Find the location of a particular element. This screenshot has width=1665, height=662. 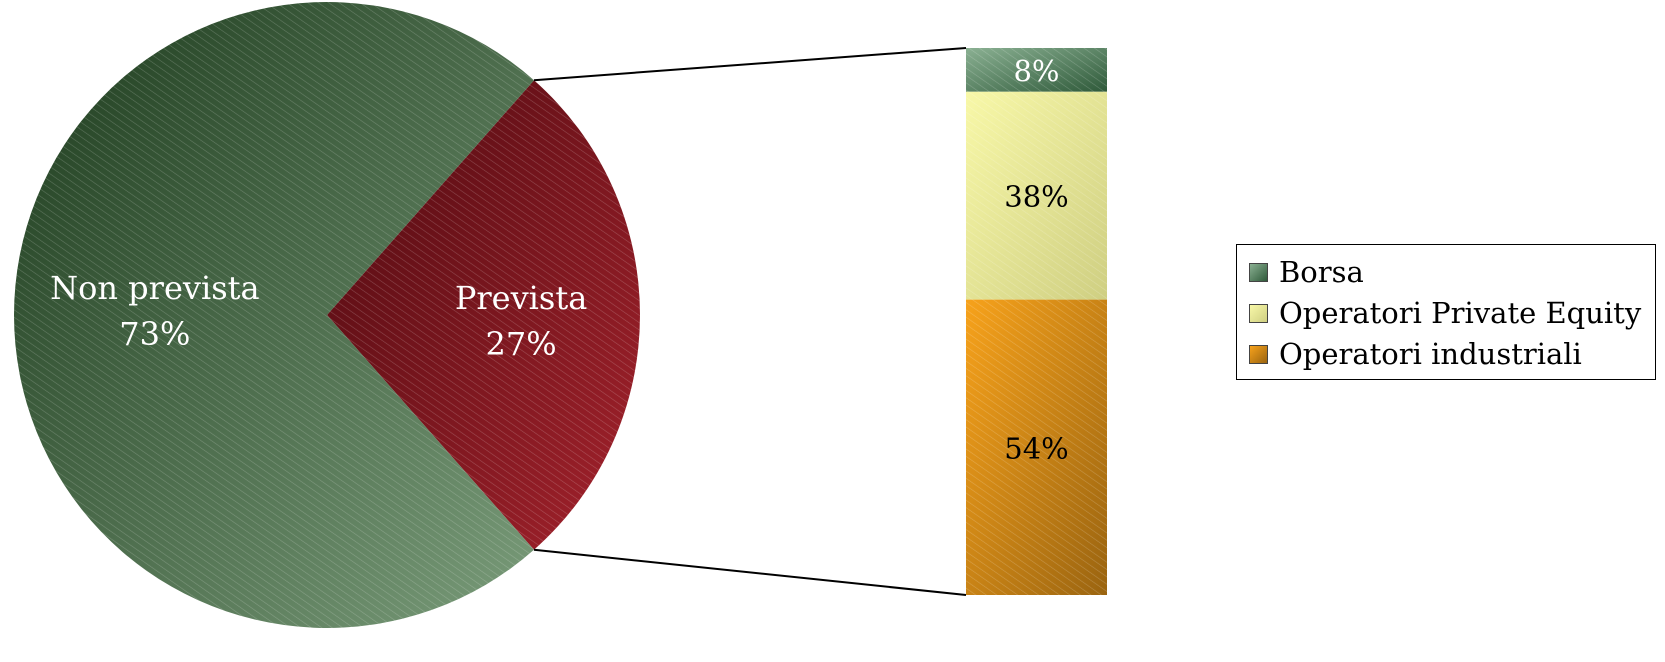

legend-swatch-private-equity is located at coordinates (1258, 313).